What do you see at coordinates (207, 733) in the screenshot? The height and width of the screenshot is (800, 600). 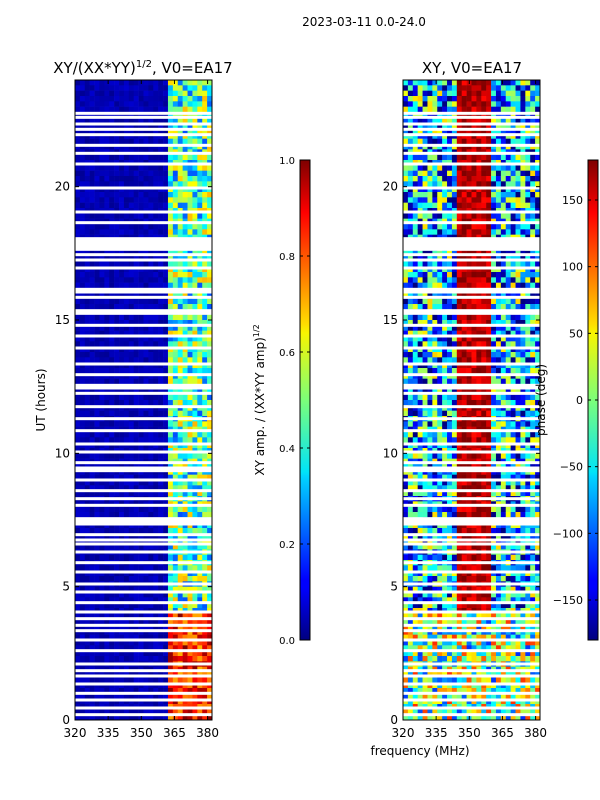 I see `x-tick-label: 380` at bounding box center [207, 733].